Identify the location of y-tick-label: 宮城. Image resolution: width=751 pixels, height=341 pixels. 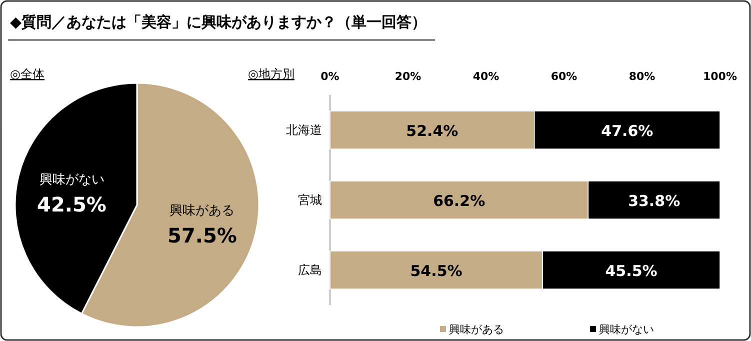
(310, 200).